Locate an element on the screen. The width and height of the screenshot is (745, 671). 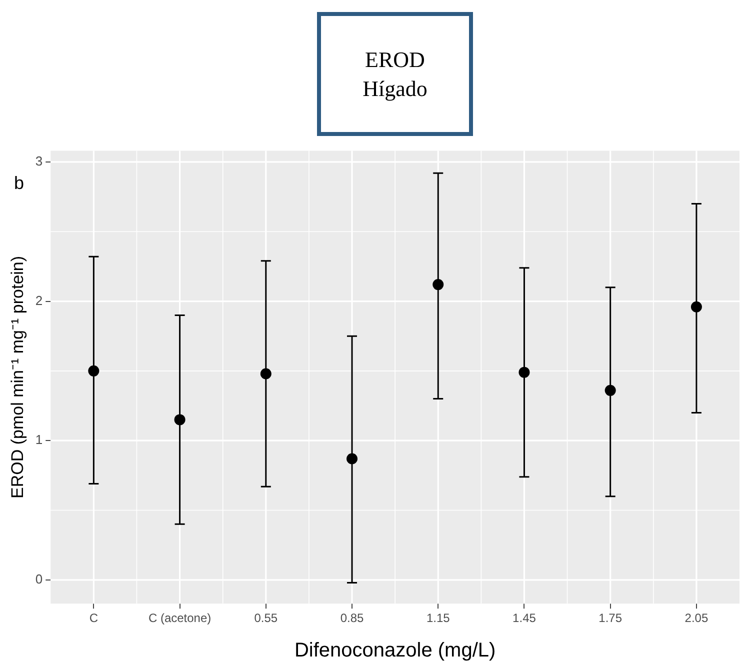
x-axis-title: Difenoconazole (mg/L) is located at coordinates (395, 651).